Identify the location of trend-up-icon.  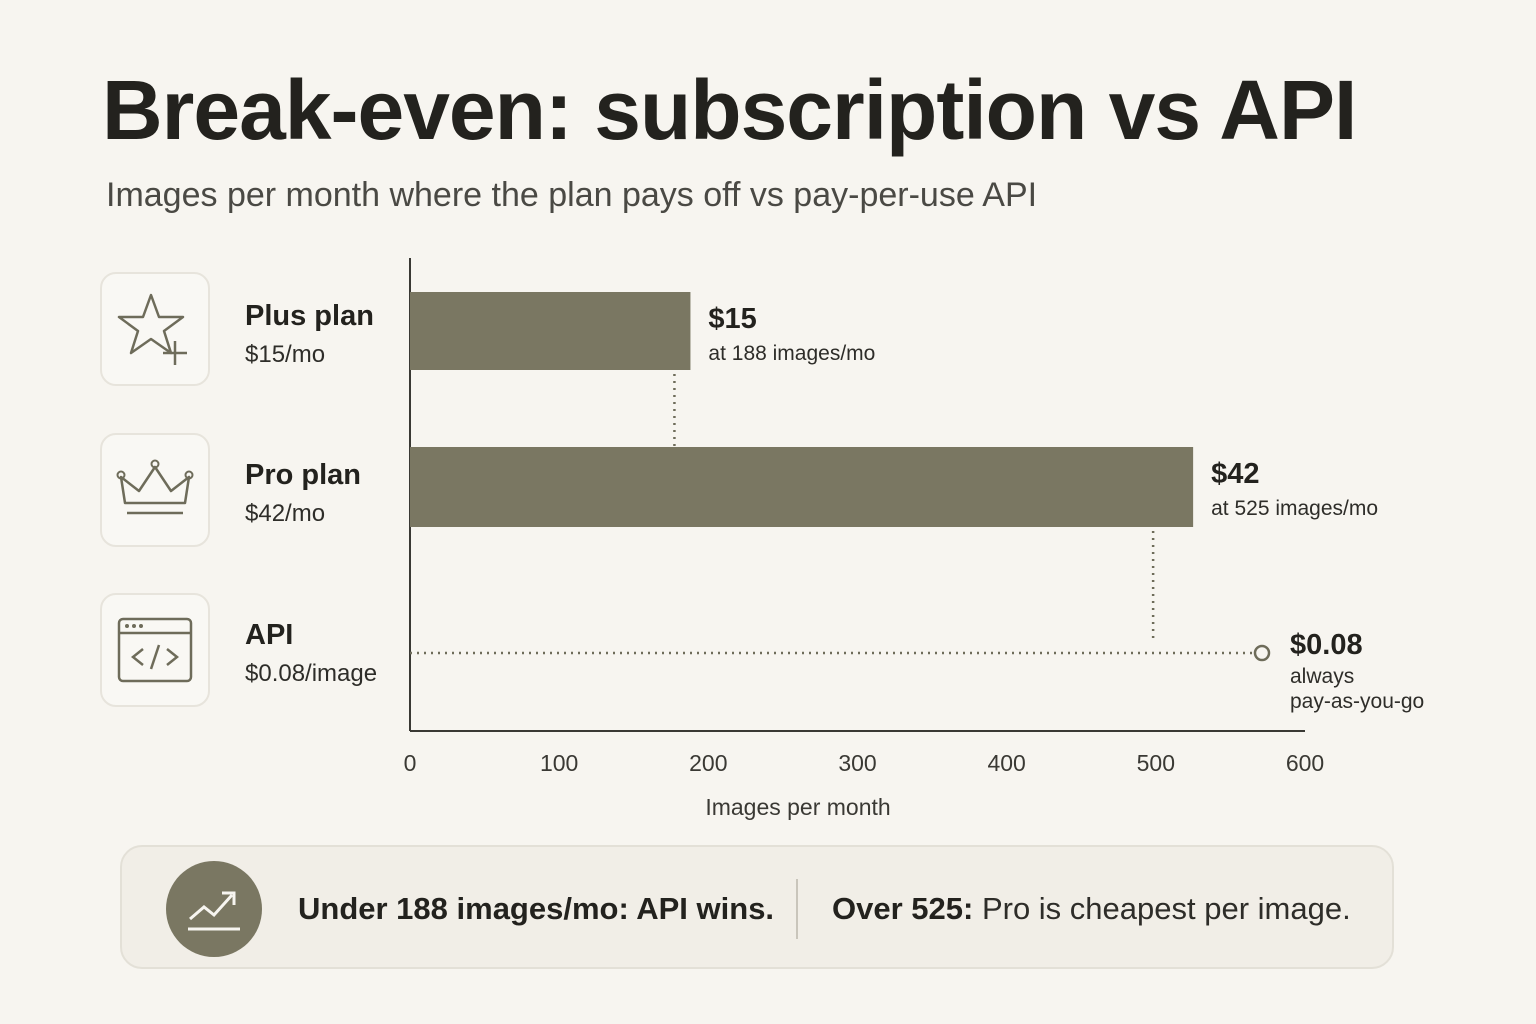
(214, 911).